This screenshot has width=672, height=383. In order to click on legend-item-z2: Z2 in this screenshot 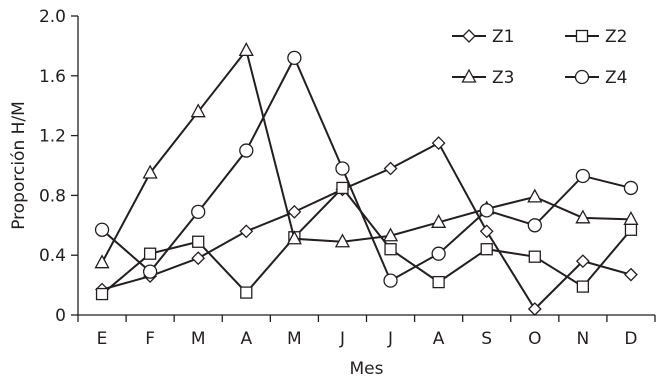, I will do `click(596, 37)`.